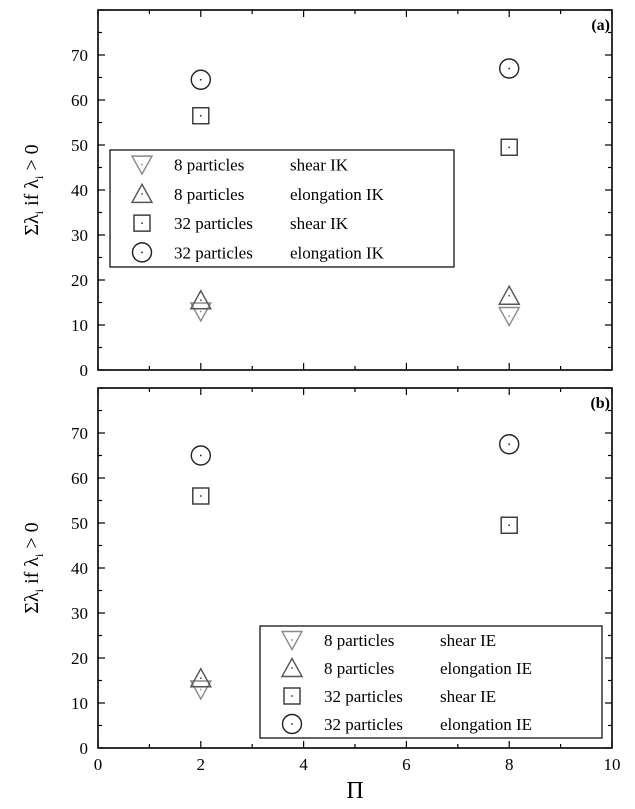  Describe the element at coordinates (600, 403) in the screenshot. I see `panel-label: (b)` at that location.